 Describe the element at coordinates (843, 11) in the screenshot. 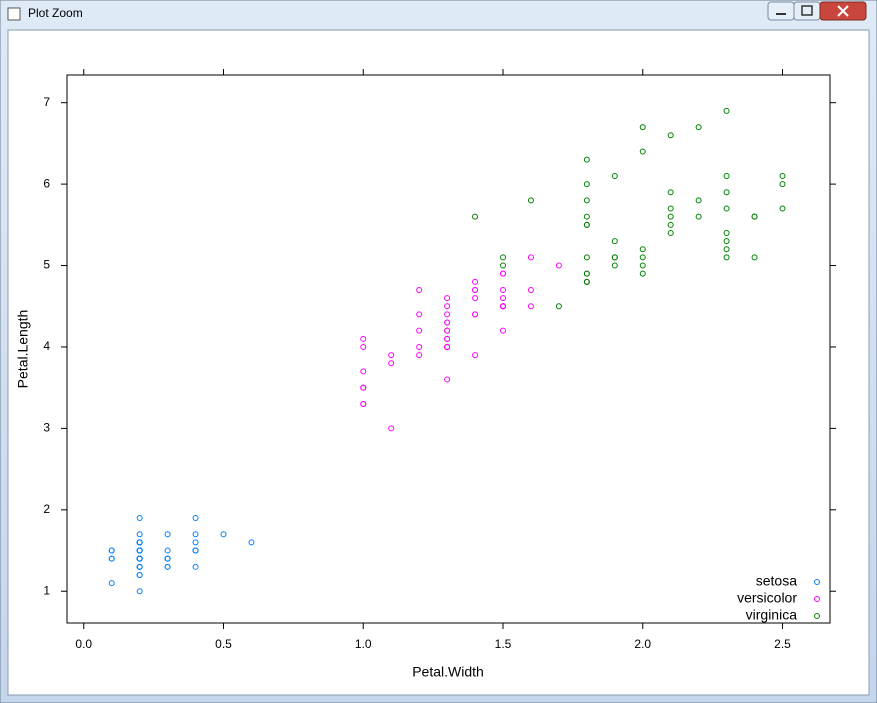

I see `close-icon` at that location.